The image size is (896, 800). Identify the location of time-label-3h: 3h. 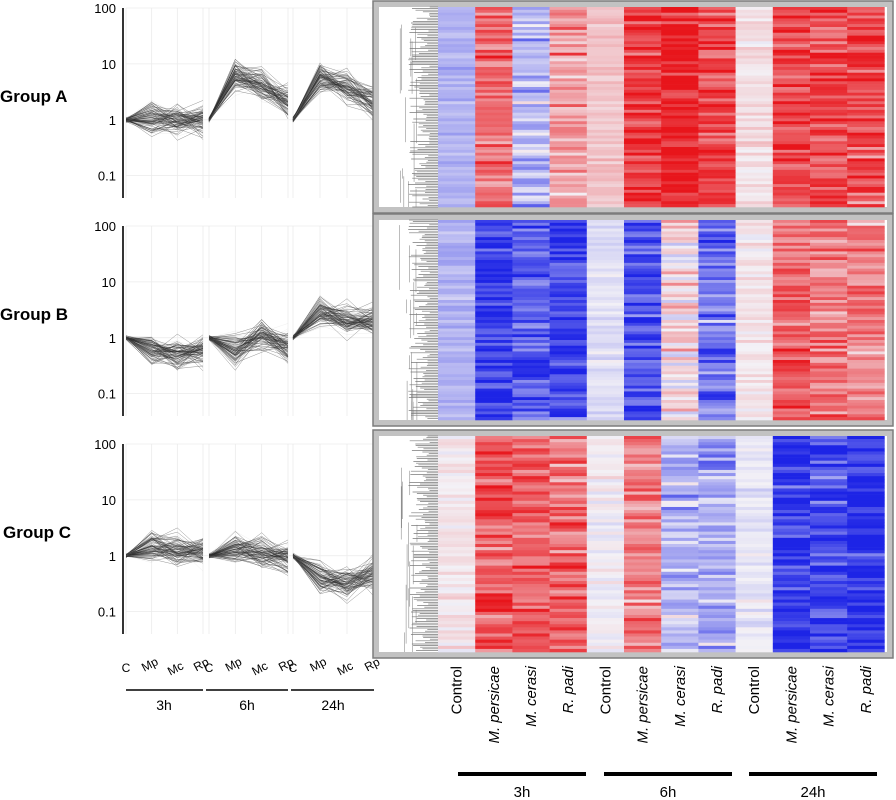
(164, 705).